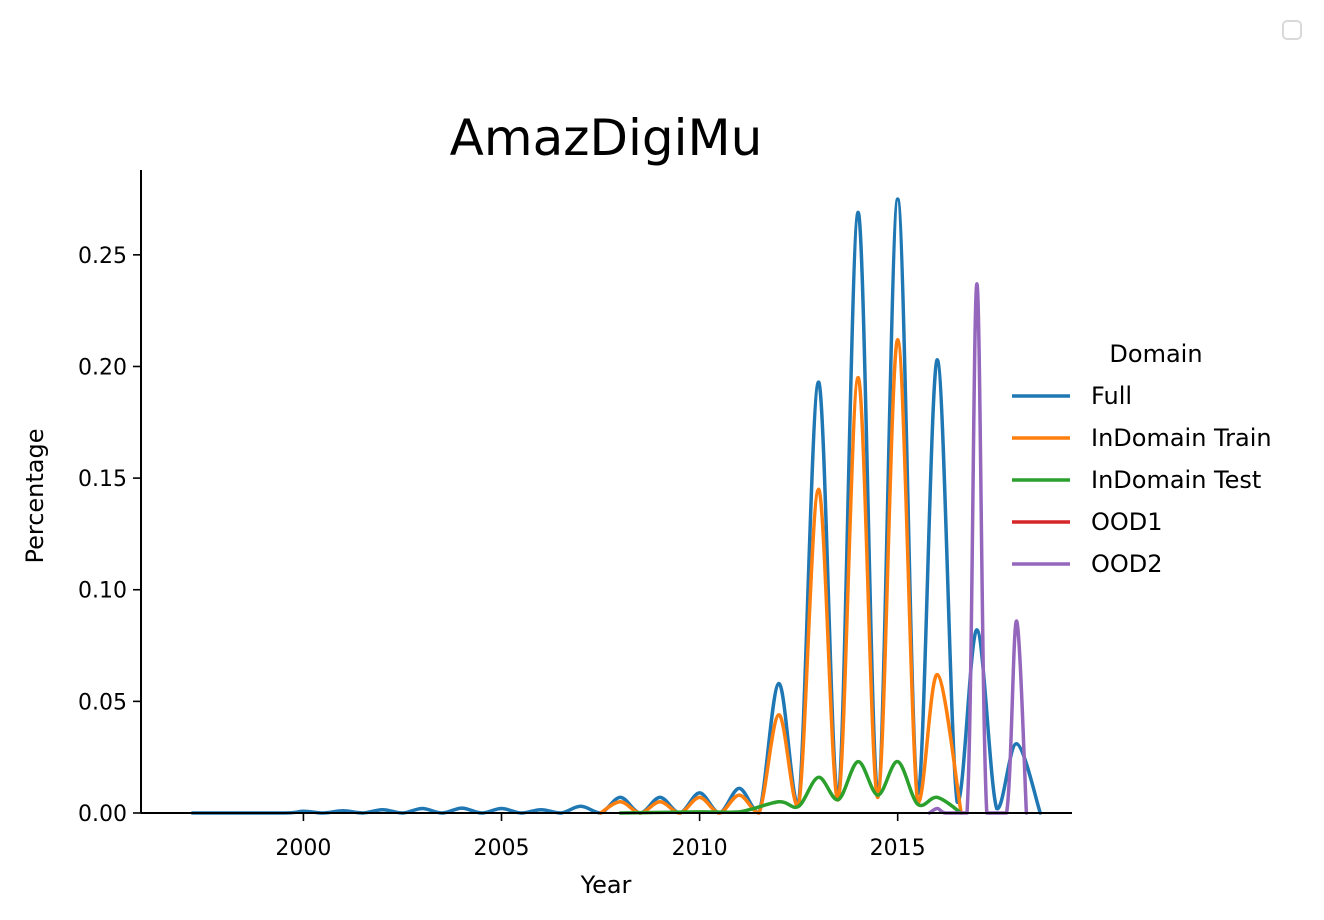 The width and height of the screenshot is (1324, 920). What do you see at coordinates (606, 138) in the screenshot?
I see `chart-title: AmazDigiMu` at bounding box center [606, 138].